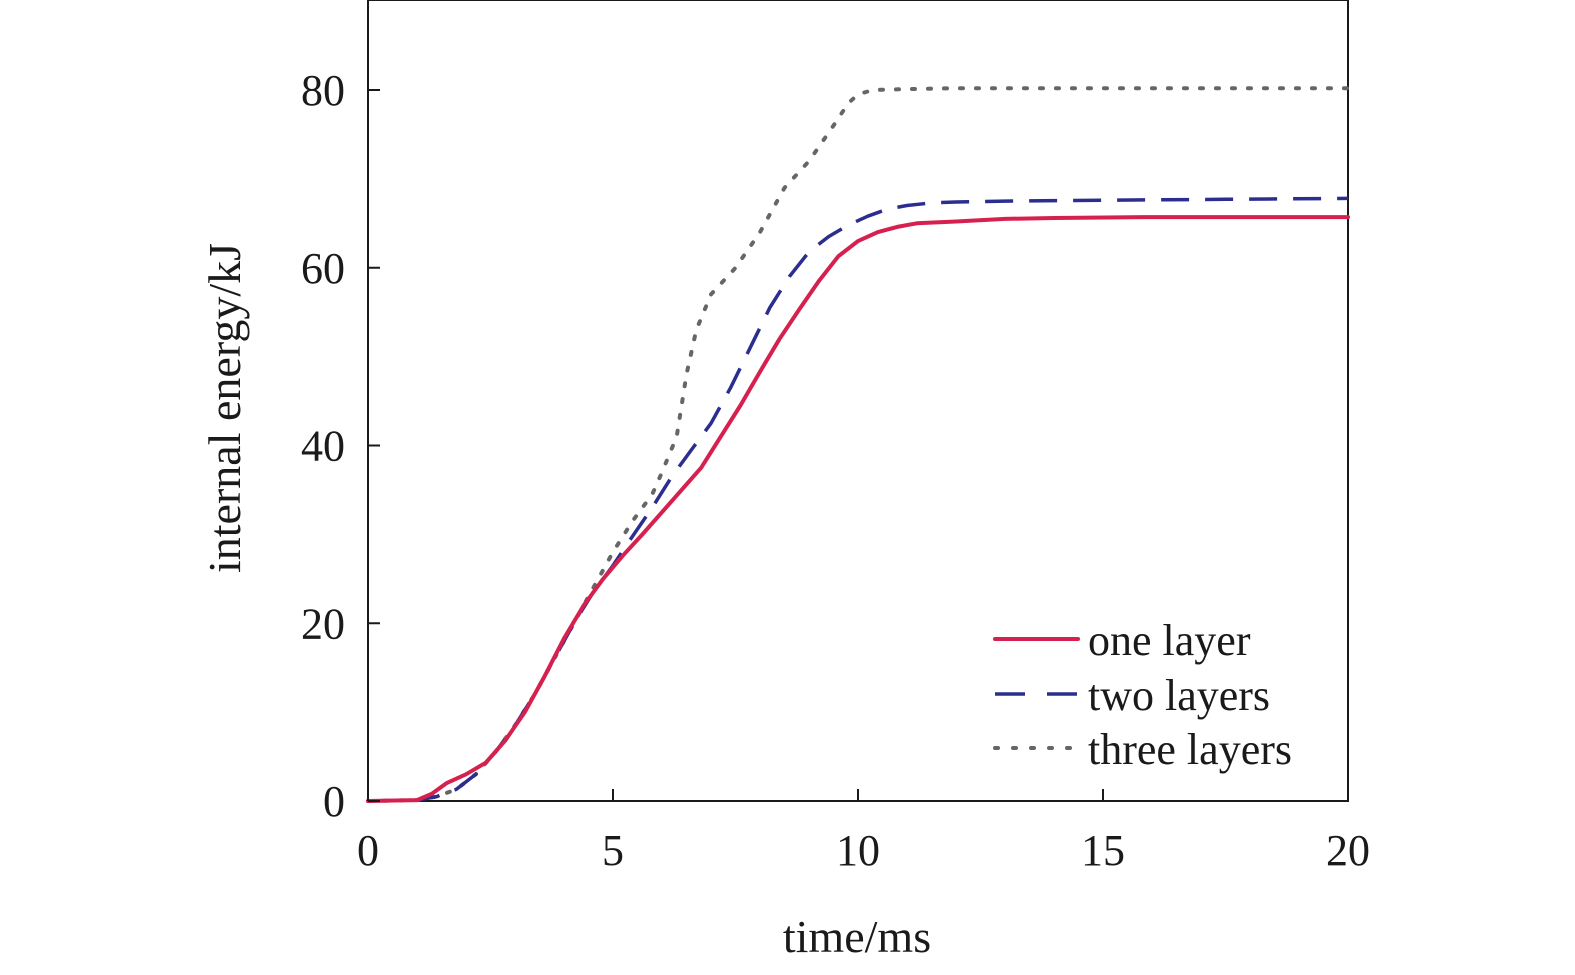 The height and width of the screenshot is (975, 1575). What do you see at coordinates (224, 408) in the screenshot?
I see `y-axis-title: internal energy/kJ` at bounding box center [224, 408].